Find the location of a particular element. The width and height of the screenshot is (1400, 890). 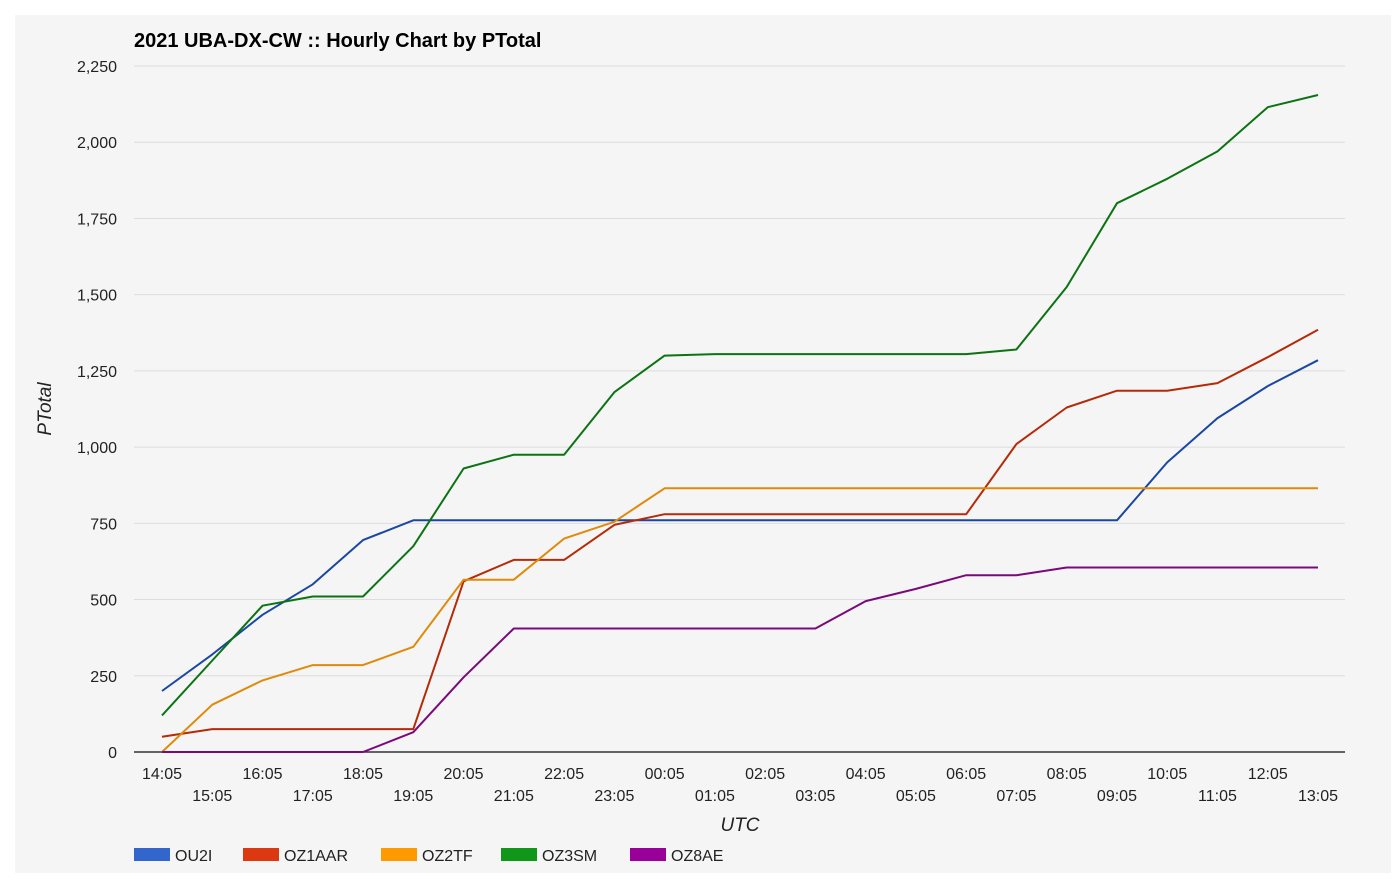

x-tick-label: 06:05 is located at coordinates (966, 774).